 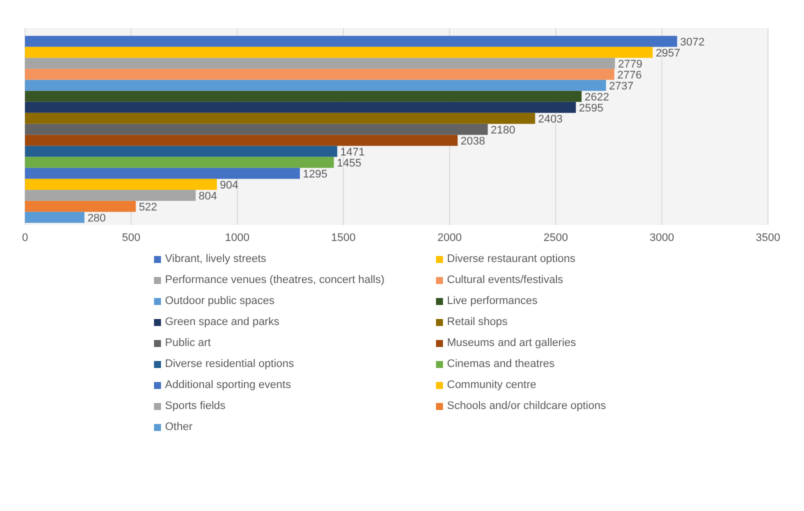 I want to click on data-label: 1471, so click(x=352, y=152).